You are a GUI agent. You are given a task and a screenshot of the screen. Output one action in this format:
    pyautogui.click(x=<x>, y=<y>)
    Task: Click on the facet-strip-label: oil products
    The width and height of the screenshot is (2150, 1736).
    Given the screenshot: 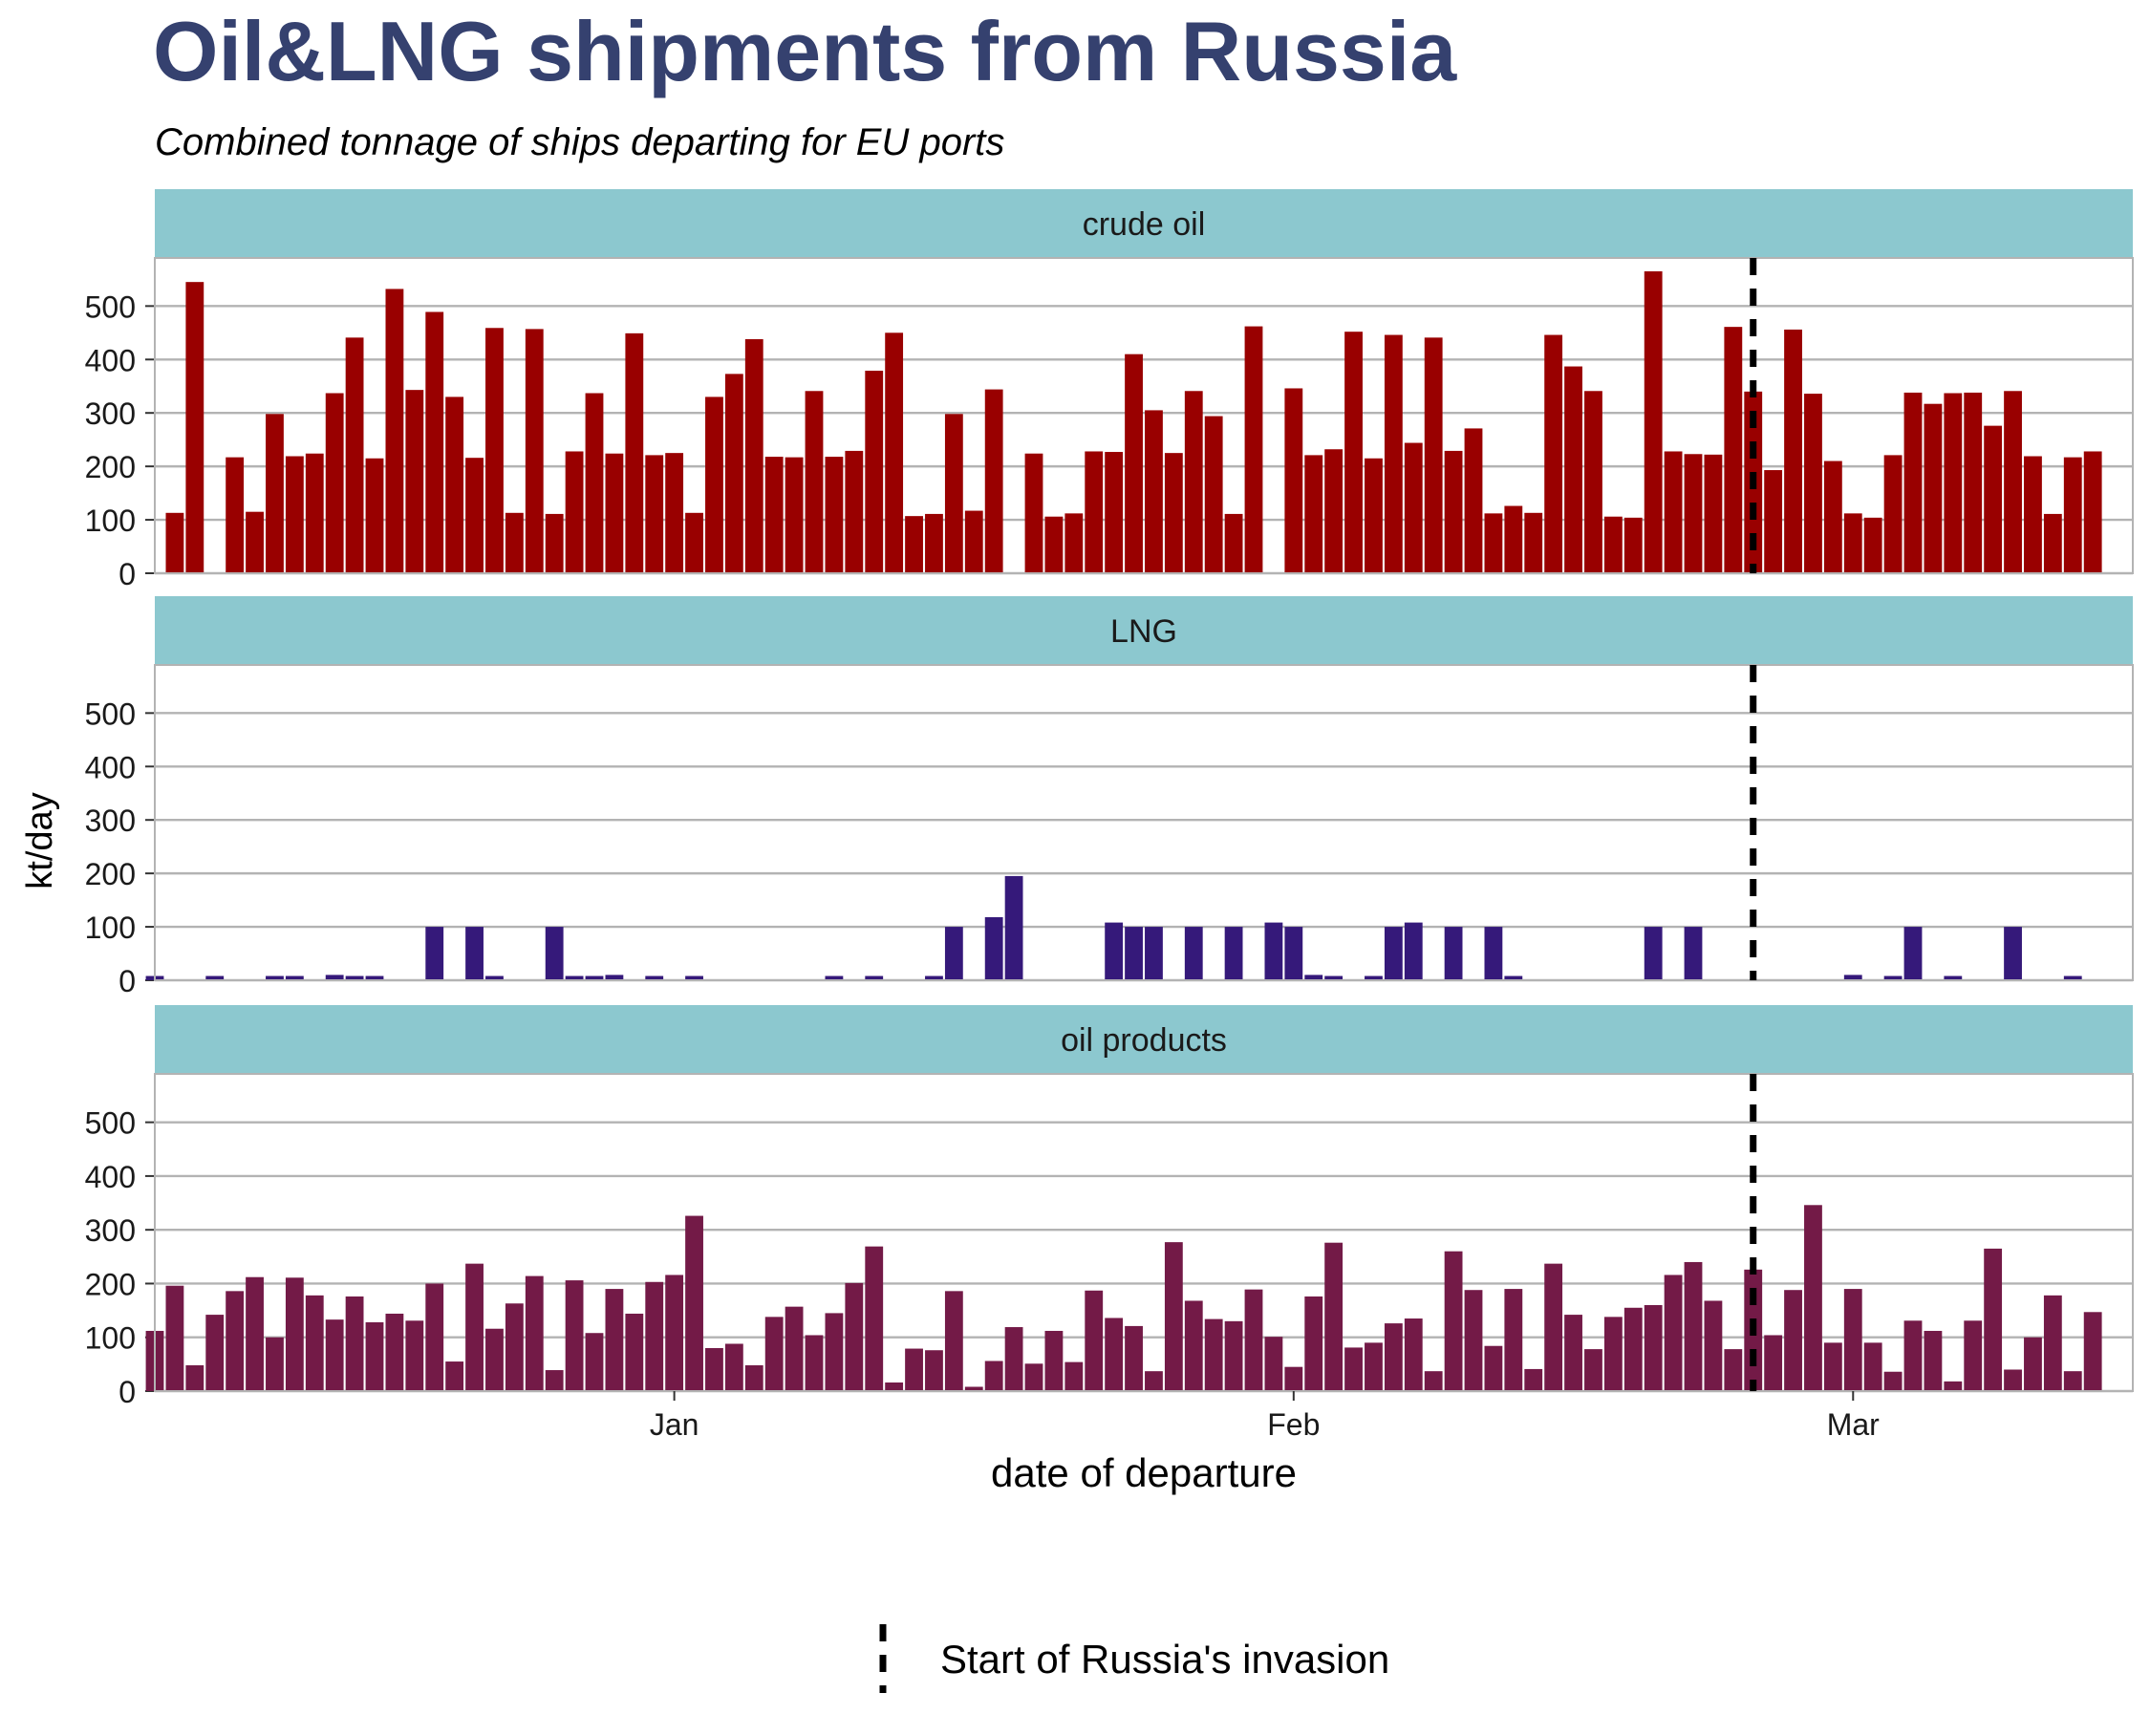 What is the action you would take?
    pyautogui.click(x=1144, y=1040)
    